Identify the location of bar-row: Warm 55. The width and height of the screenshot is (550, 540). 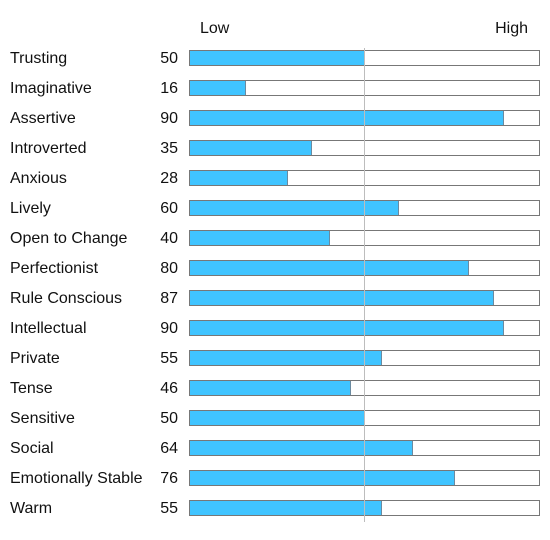
(275, 508).